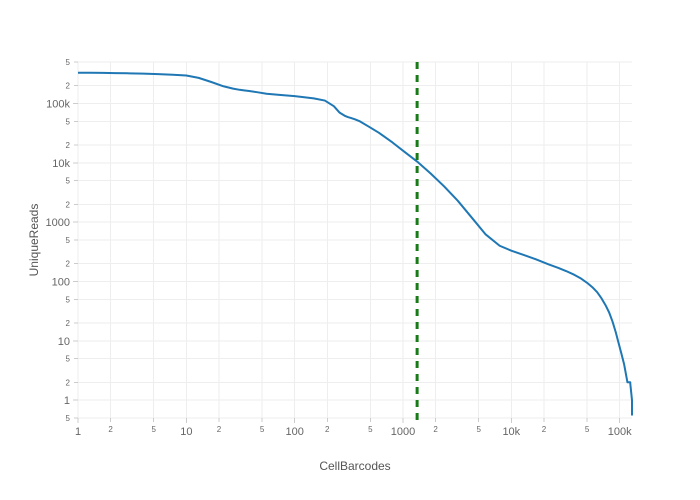 This screenshot has height=500, width=700. Describe the element at coordinates (294, 432) in the screenshot. I see `ticklabel-x: 100` at that location.